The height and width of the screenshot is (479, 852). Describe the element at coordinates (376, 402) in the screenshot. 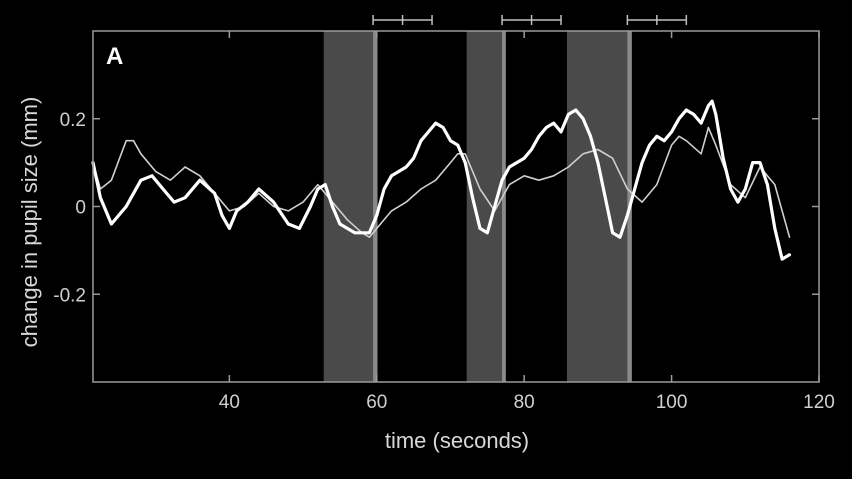

I see `x-tick-label-60: 60` at that location.